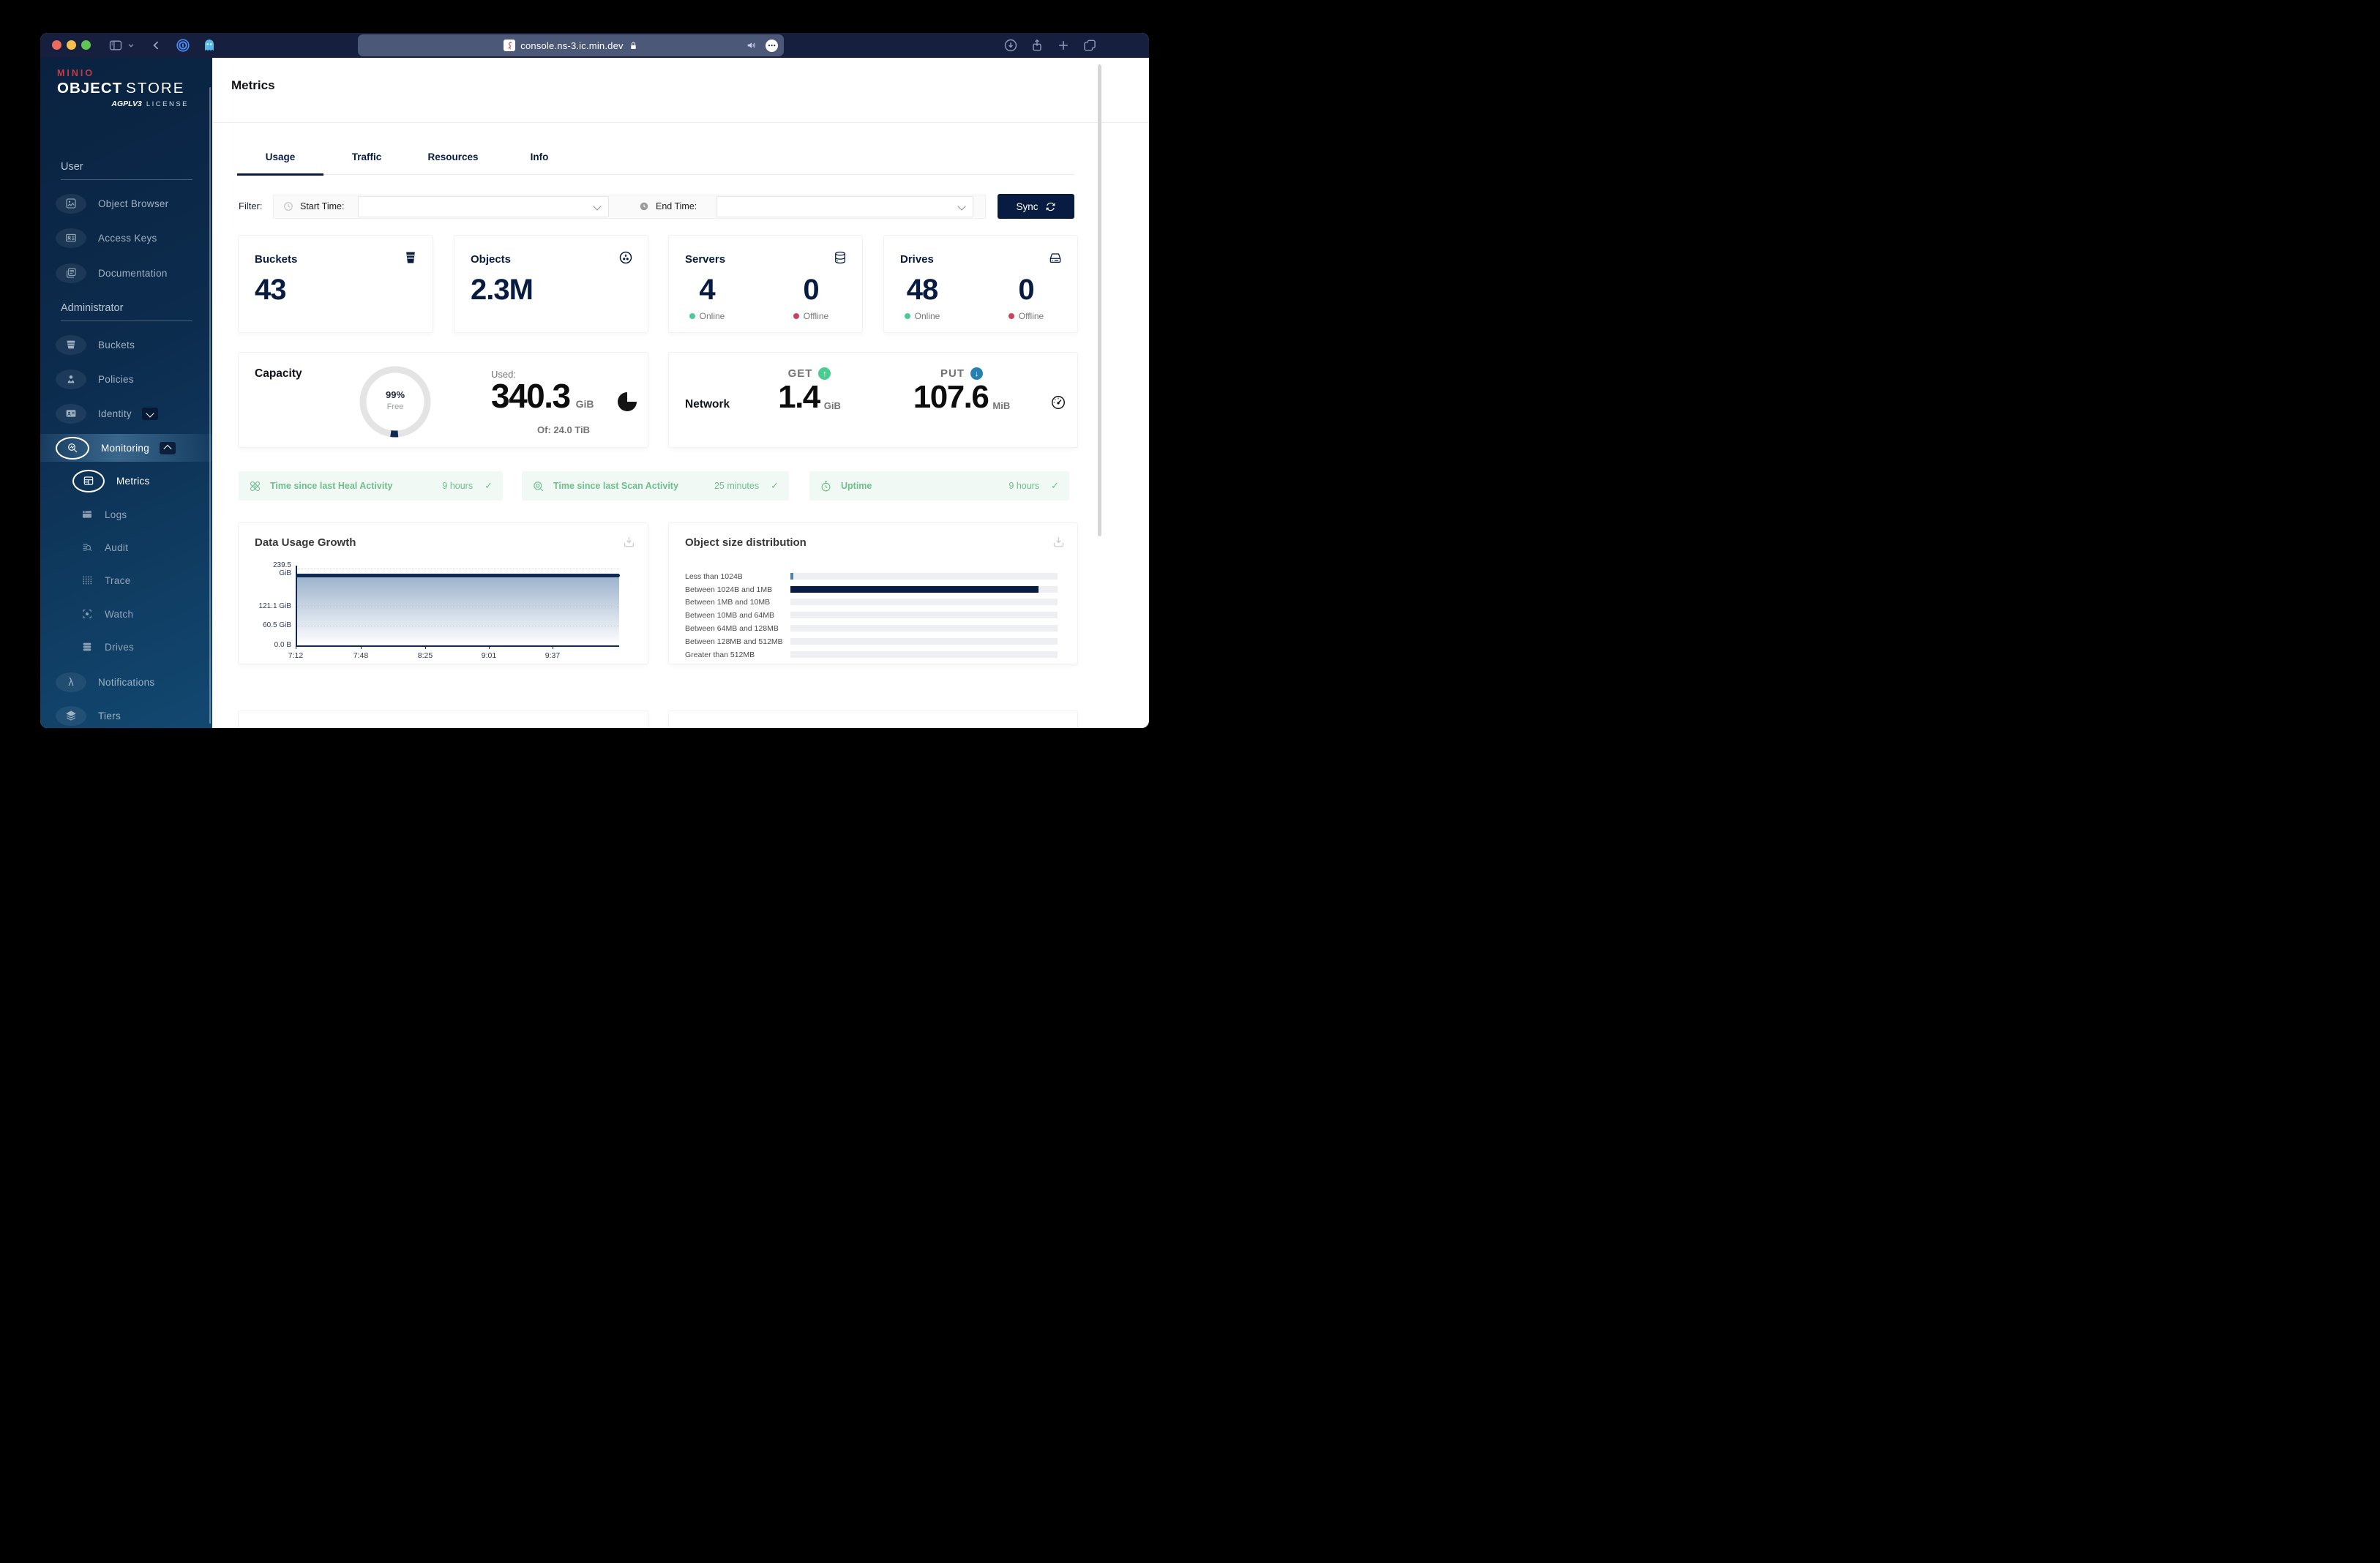 Image resolution: width=2380 pixels, height=1563 pixels. Describe the element at coordinates (183, 45) in the screenshot. I see `onepassword-extension-icon` at that location.